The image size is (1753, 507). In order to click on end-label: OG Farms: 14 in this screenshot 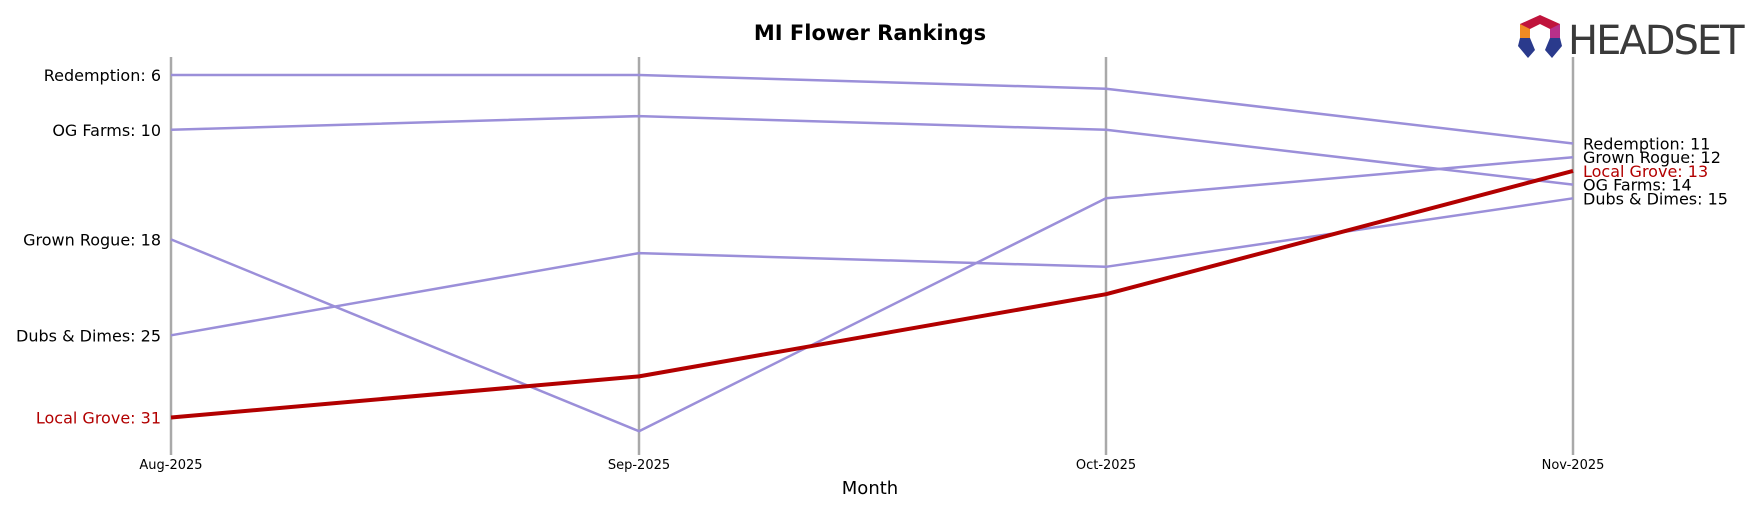, I will do `click(1637, 185)`.